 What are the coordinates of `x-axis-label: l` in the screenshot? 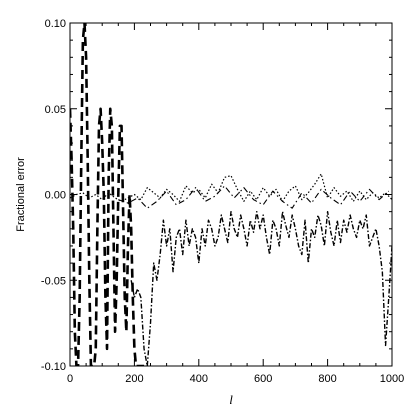 It's located at (231, 399).